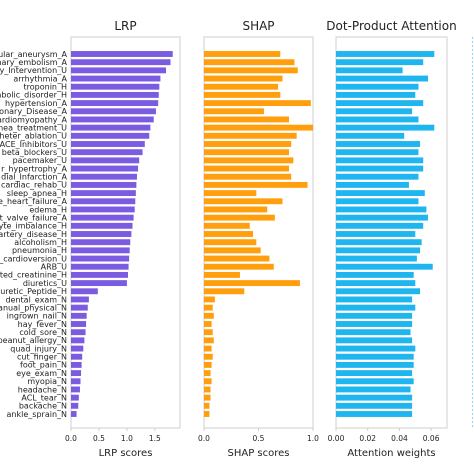  What do you see at coordinates (37, 193) in the screenshot?
I see `y-tick-label: sleep_apnea_H` at bounding box center [37, 193].